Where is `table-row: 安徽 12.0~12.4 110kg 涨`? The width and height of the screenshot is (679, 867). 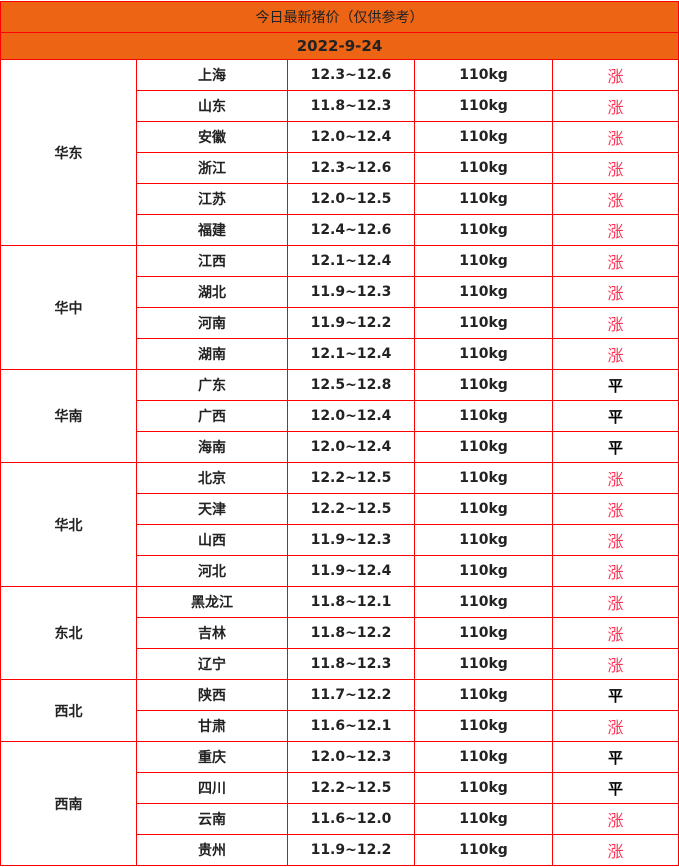
table-row: 安徽 12.0~12.4 110kg 涨 is located at coordinates (340, 137).